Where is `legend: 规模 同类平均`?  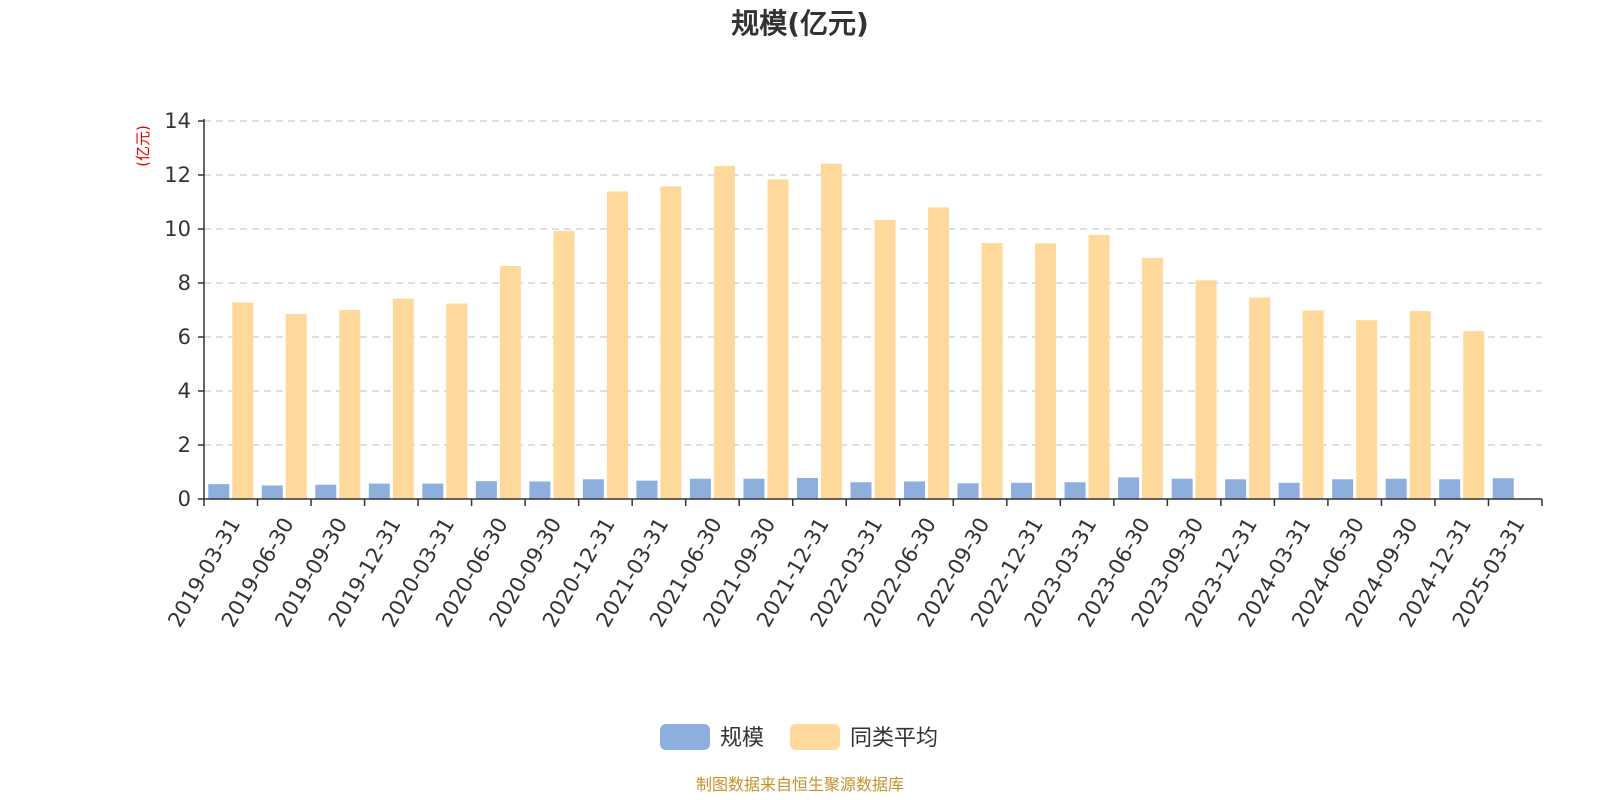 legend: 规模 同类平均 is located at coordinates (799, 737).